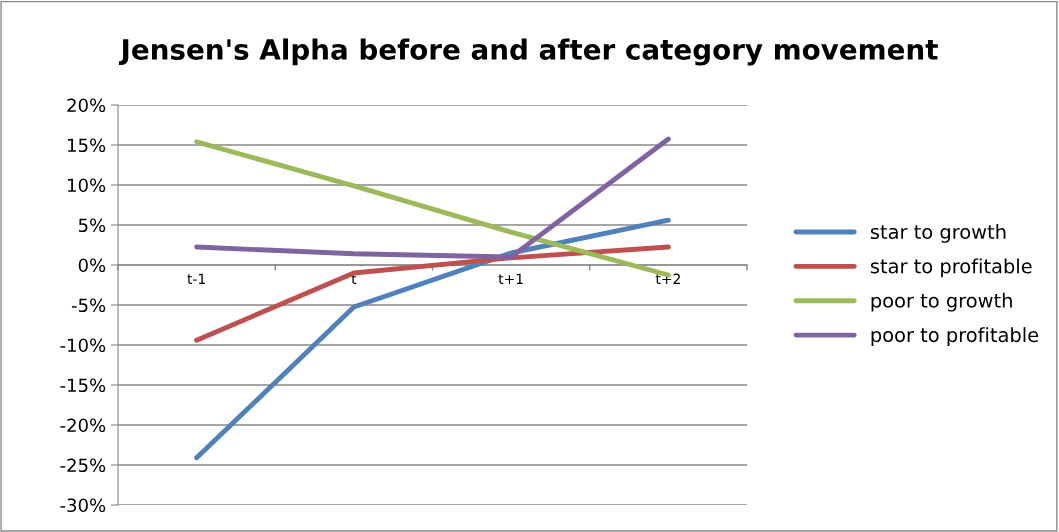  I want to click on x-tick-label: t-1, so click(196, 278).